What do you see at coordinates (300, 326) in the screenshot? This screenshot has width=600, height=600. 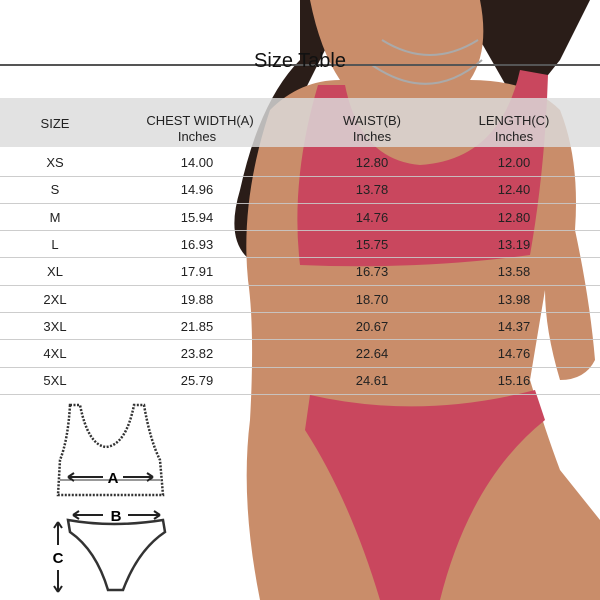 I see `table-row: 3XL 21.85 20.67 14.37` at bounding box center [300, 326].